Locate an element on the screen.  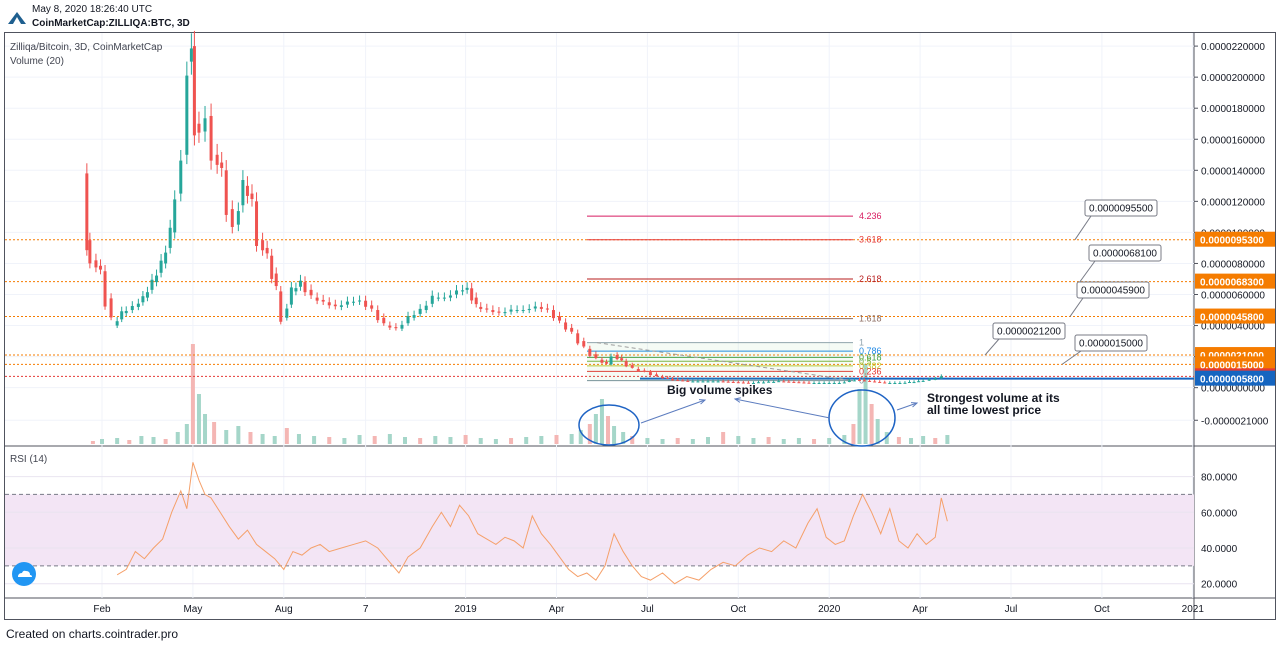
time-tick-label: 7 is located at coordinates (366, 609).